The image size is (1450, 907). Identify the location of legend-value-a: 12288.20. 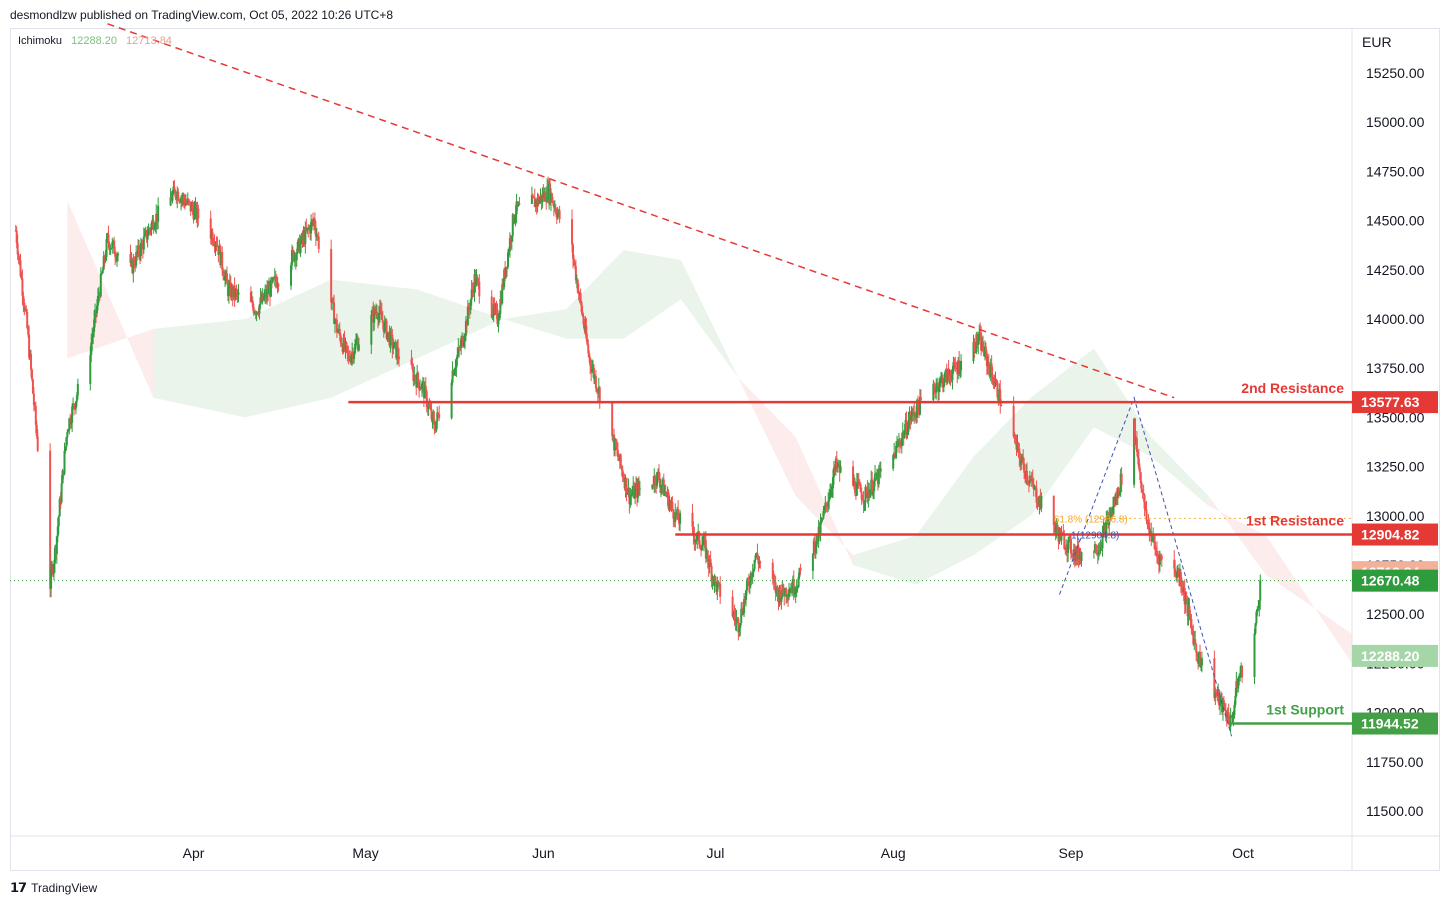
(94, 41).